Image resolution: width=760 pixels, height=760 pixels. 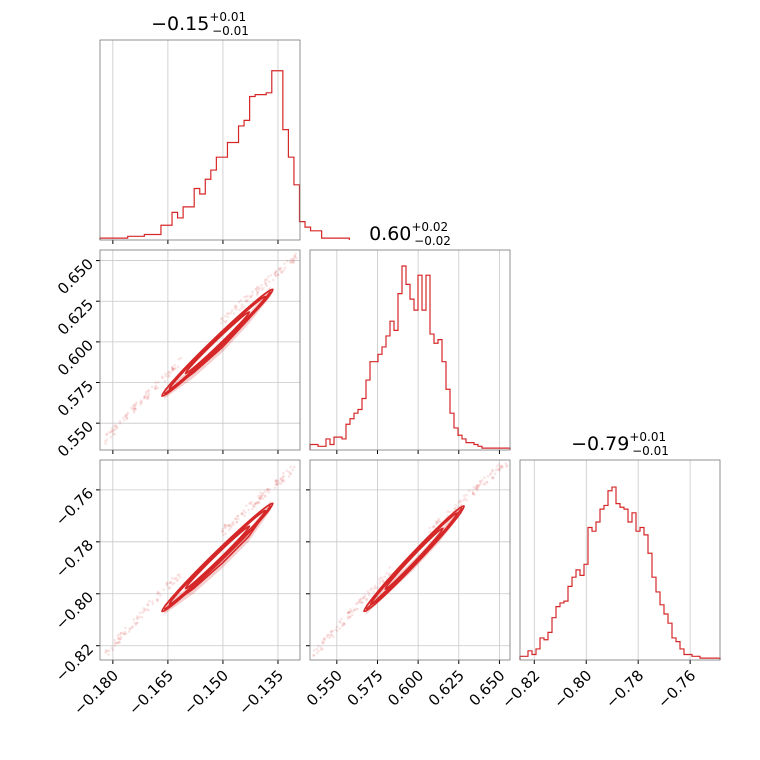 I want to click on x-tick-label-1-1: 0.575, so click(x=365, y=687).